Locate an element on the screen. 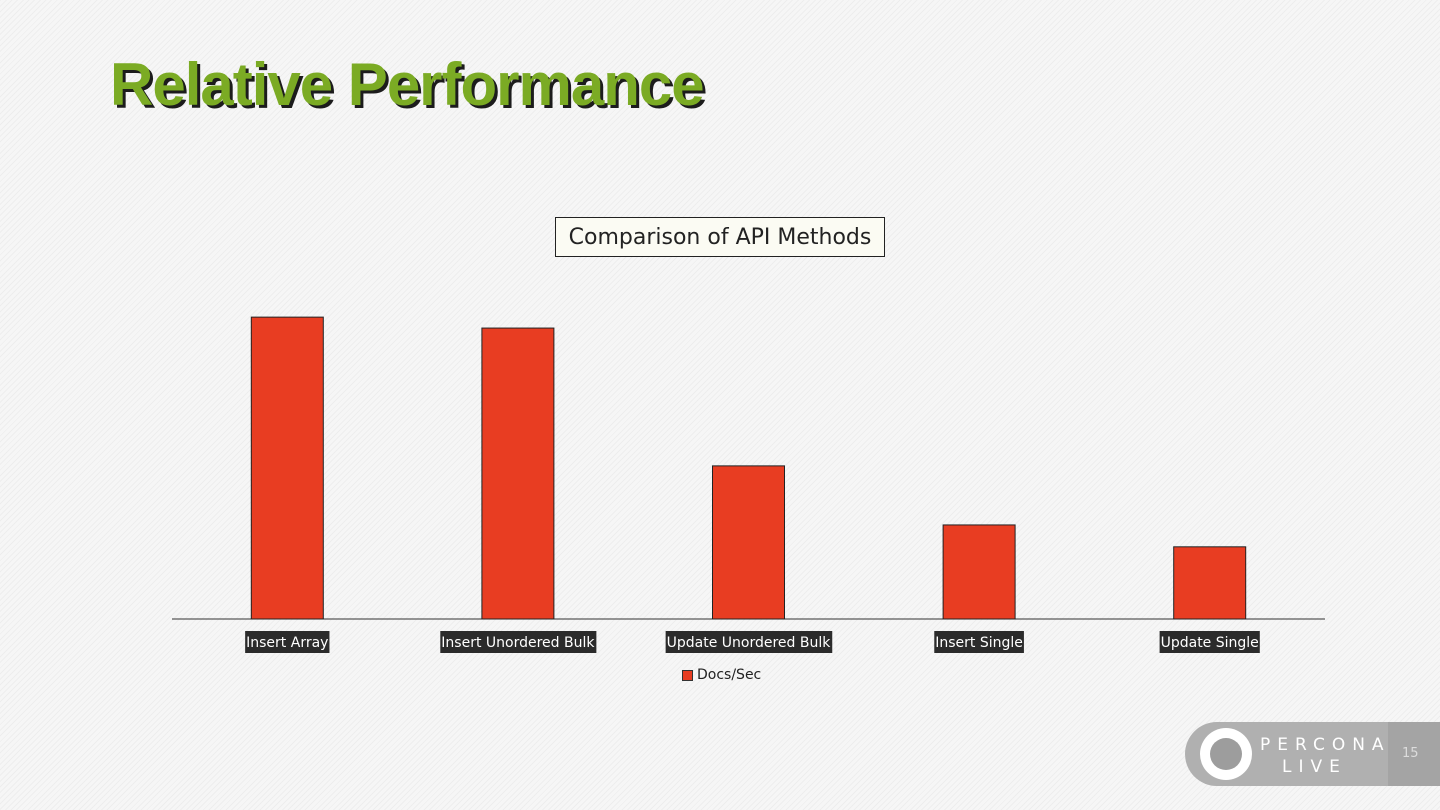 The image size is (1440, 810). x-tick-label: Insert Array is located at coordinates (287, 642).